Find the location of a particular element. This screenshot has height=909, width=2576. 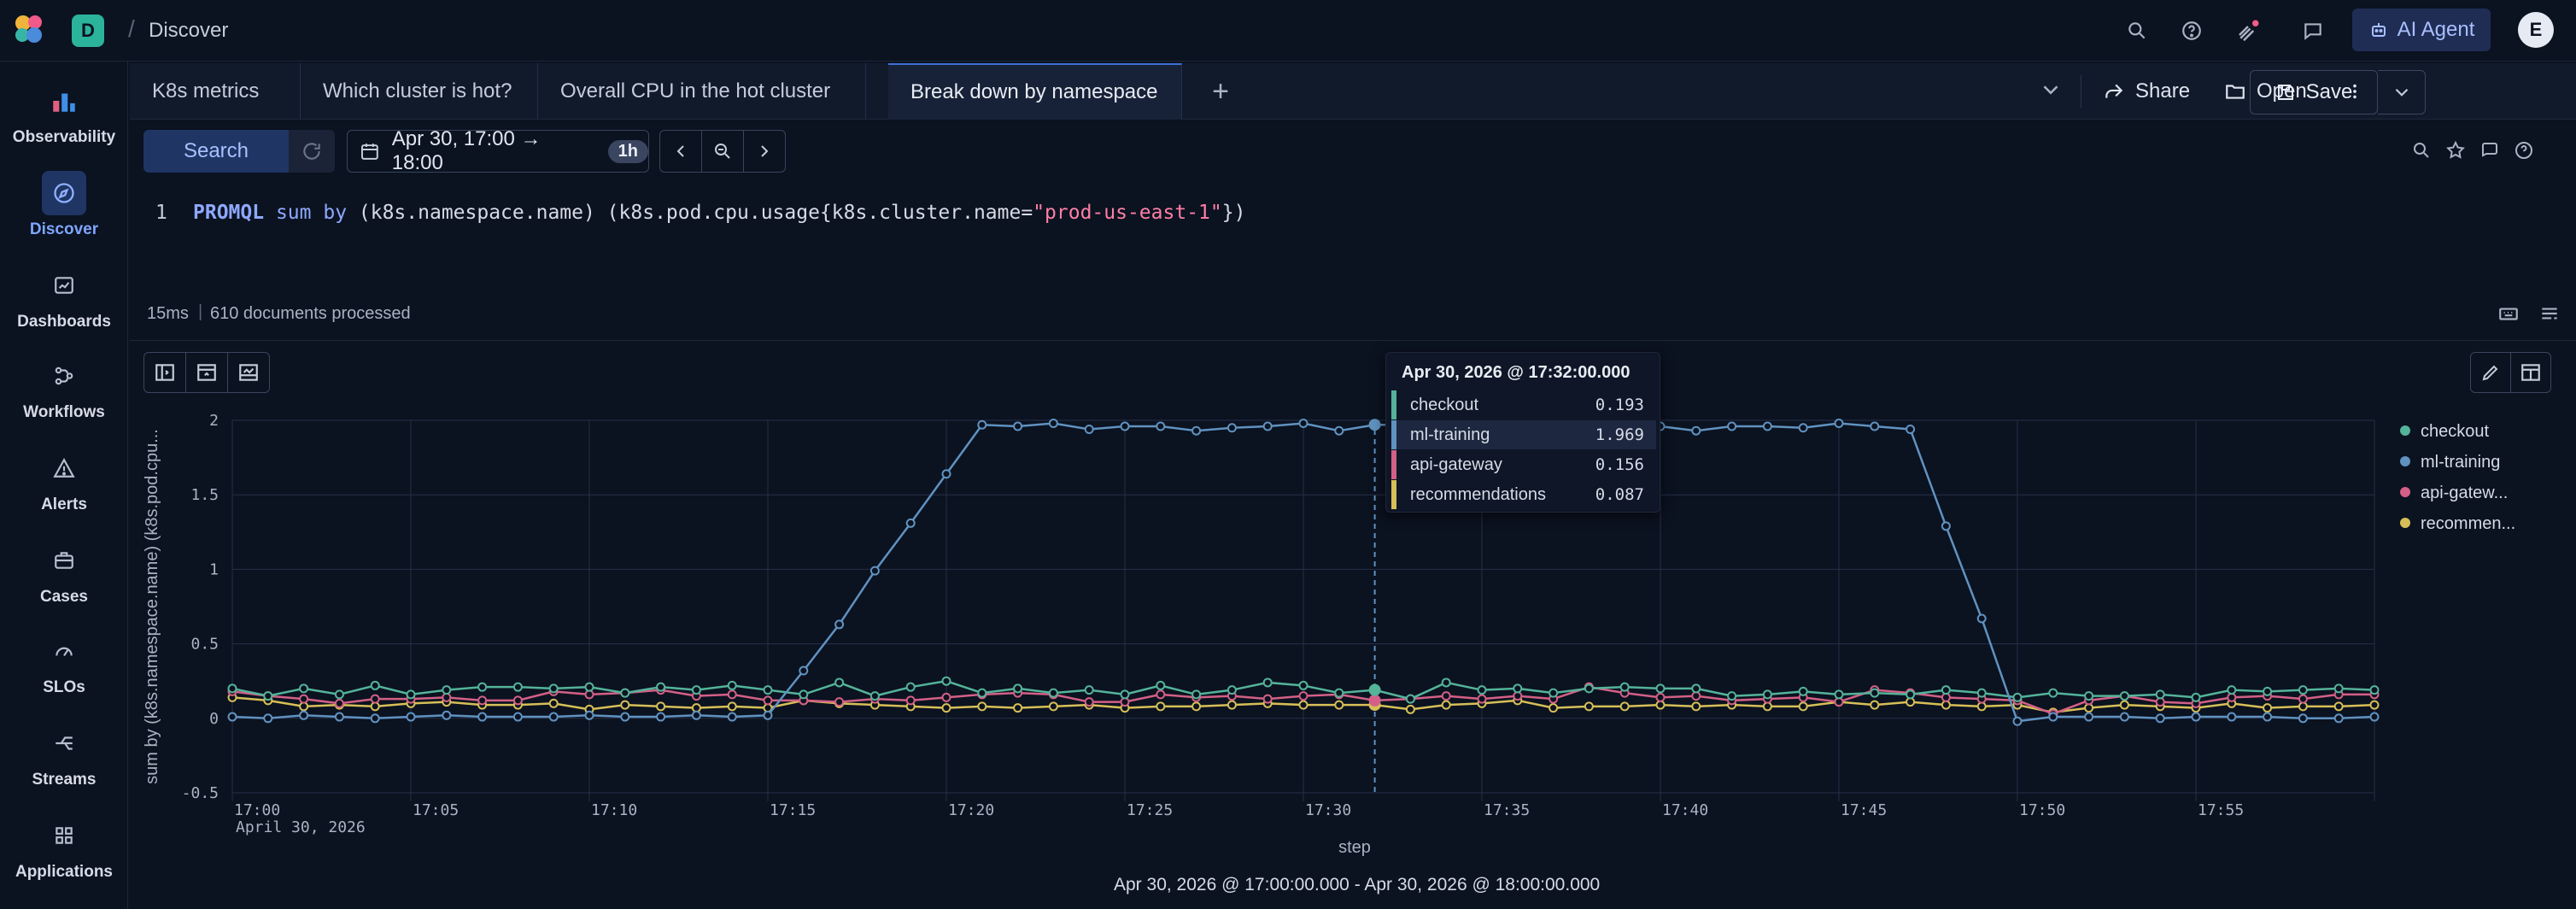

ai-agent-button: AI Agent is located at coordinates (2421, 30).